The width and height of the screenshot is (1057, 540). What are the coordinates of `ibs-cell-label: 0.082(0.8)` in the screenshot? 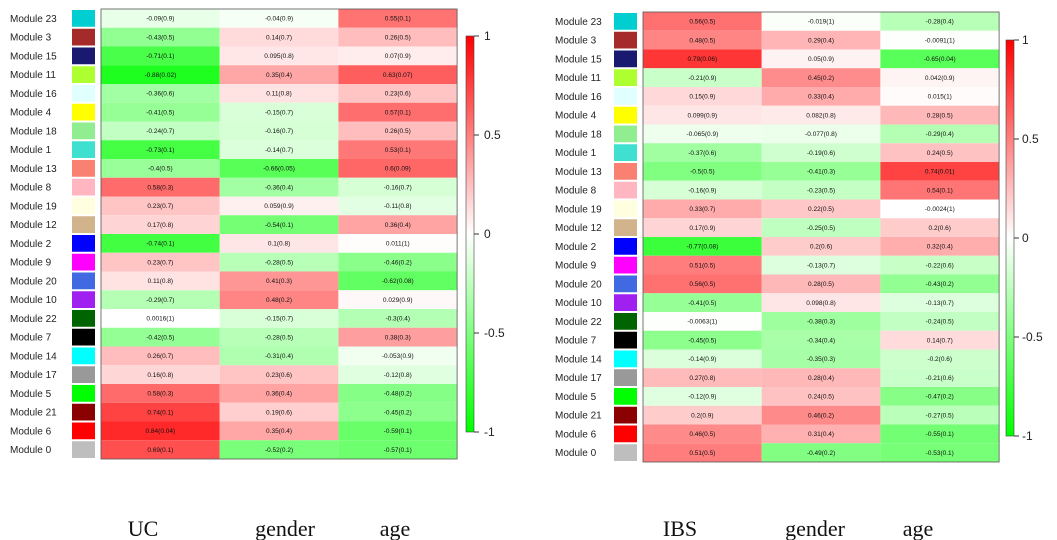 It's located at (821, 115).